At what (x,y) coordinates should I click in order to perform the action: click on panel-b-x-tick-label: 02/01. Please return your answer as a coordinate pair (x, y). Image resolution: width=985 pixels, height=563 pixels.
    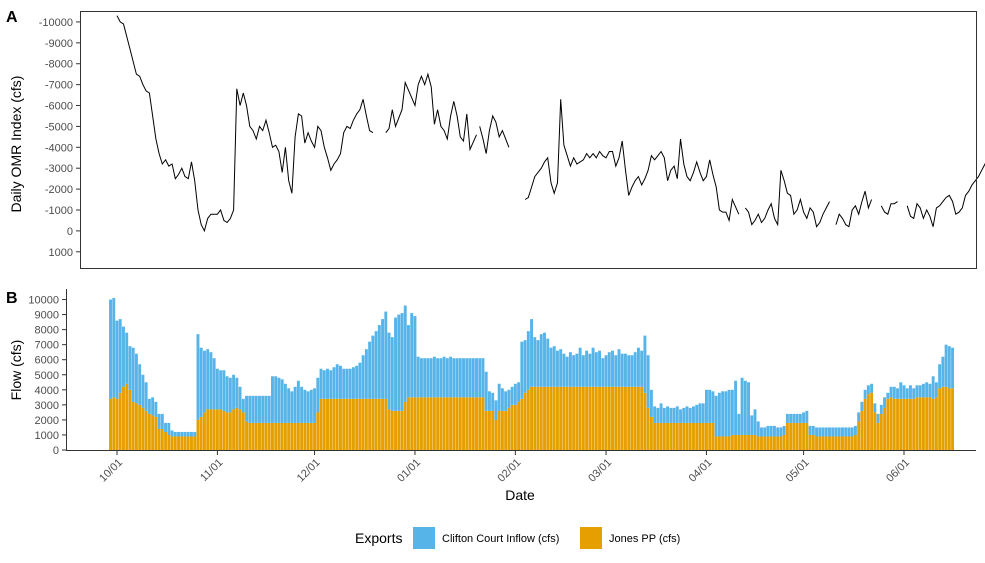
    Looking at the image, I should click on (510, 471).